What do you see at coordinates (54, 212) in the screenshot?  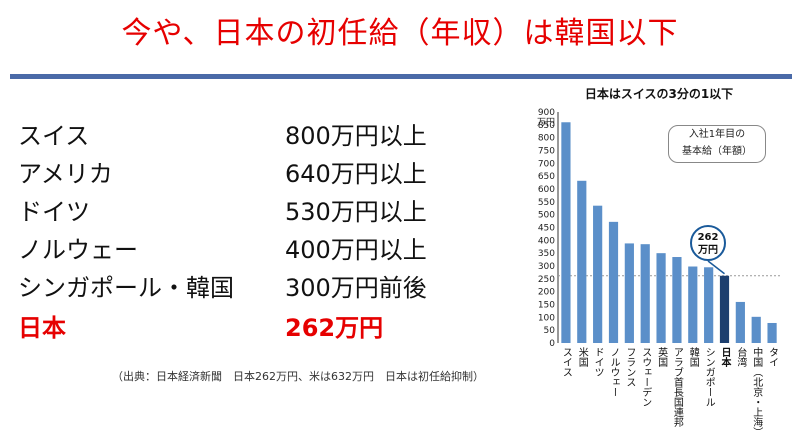 I see `country-label: ドイツ` at bounding box center [54, 212].